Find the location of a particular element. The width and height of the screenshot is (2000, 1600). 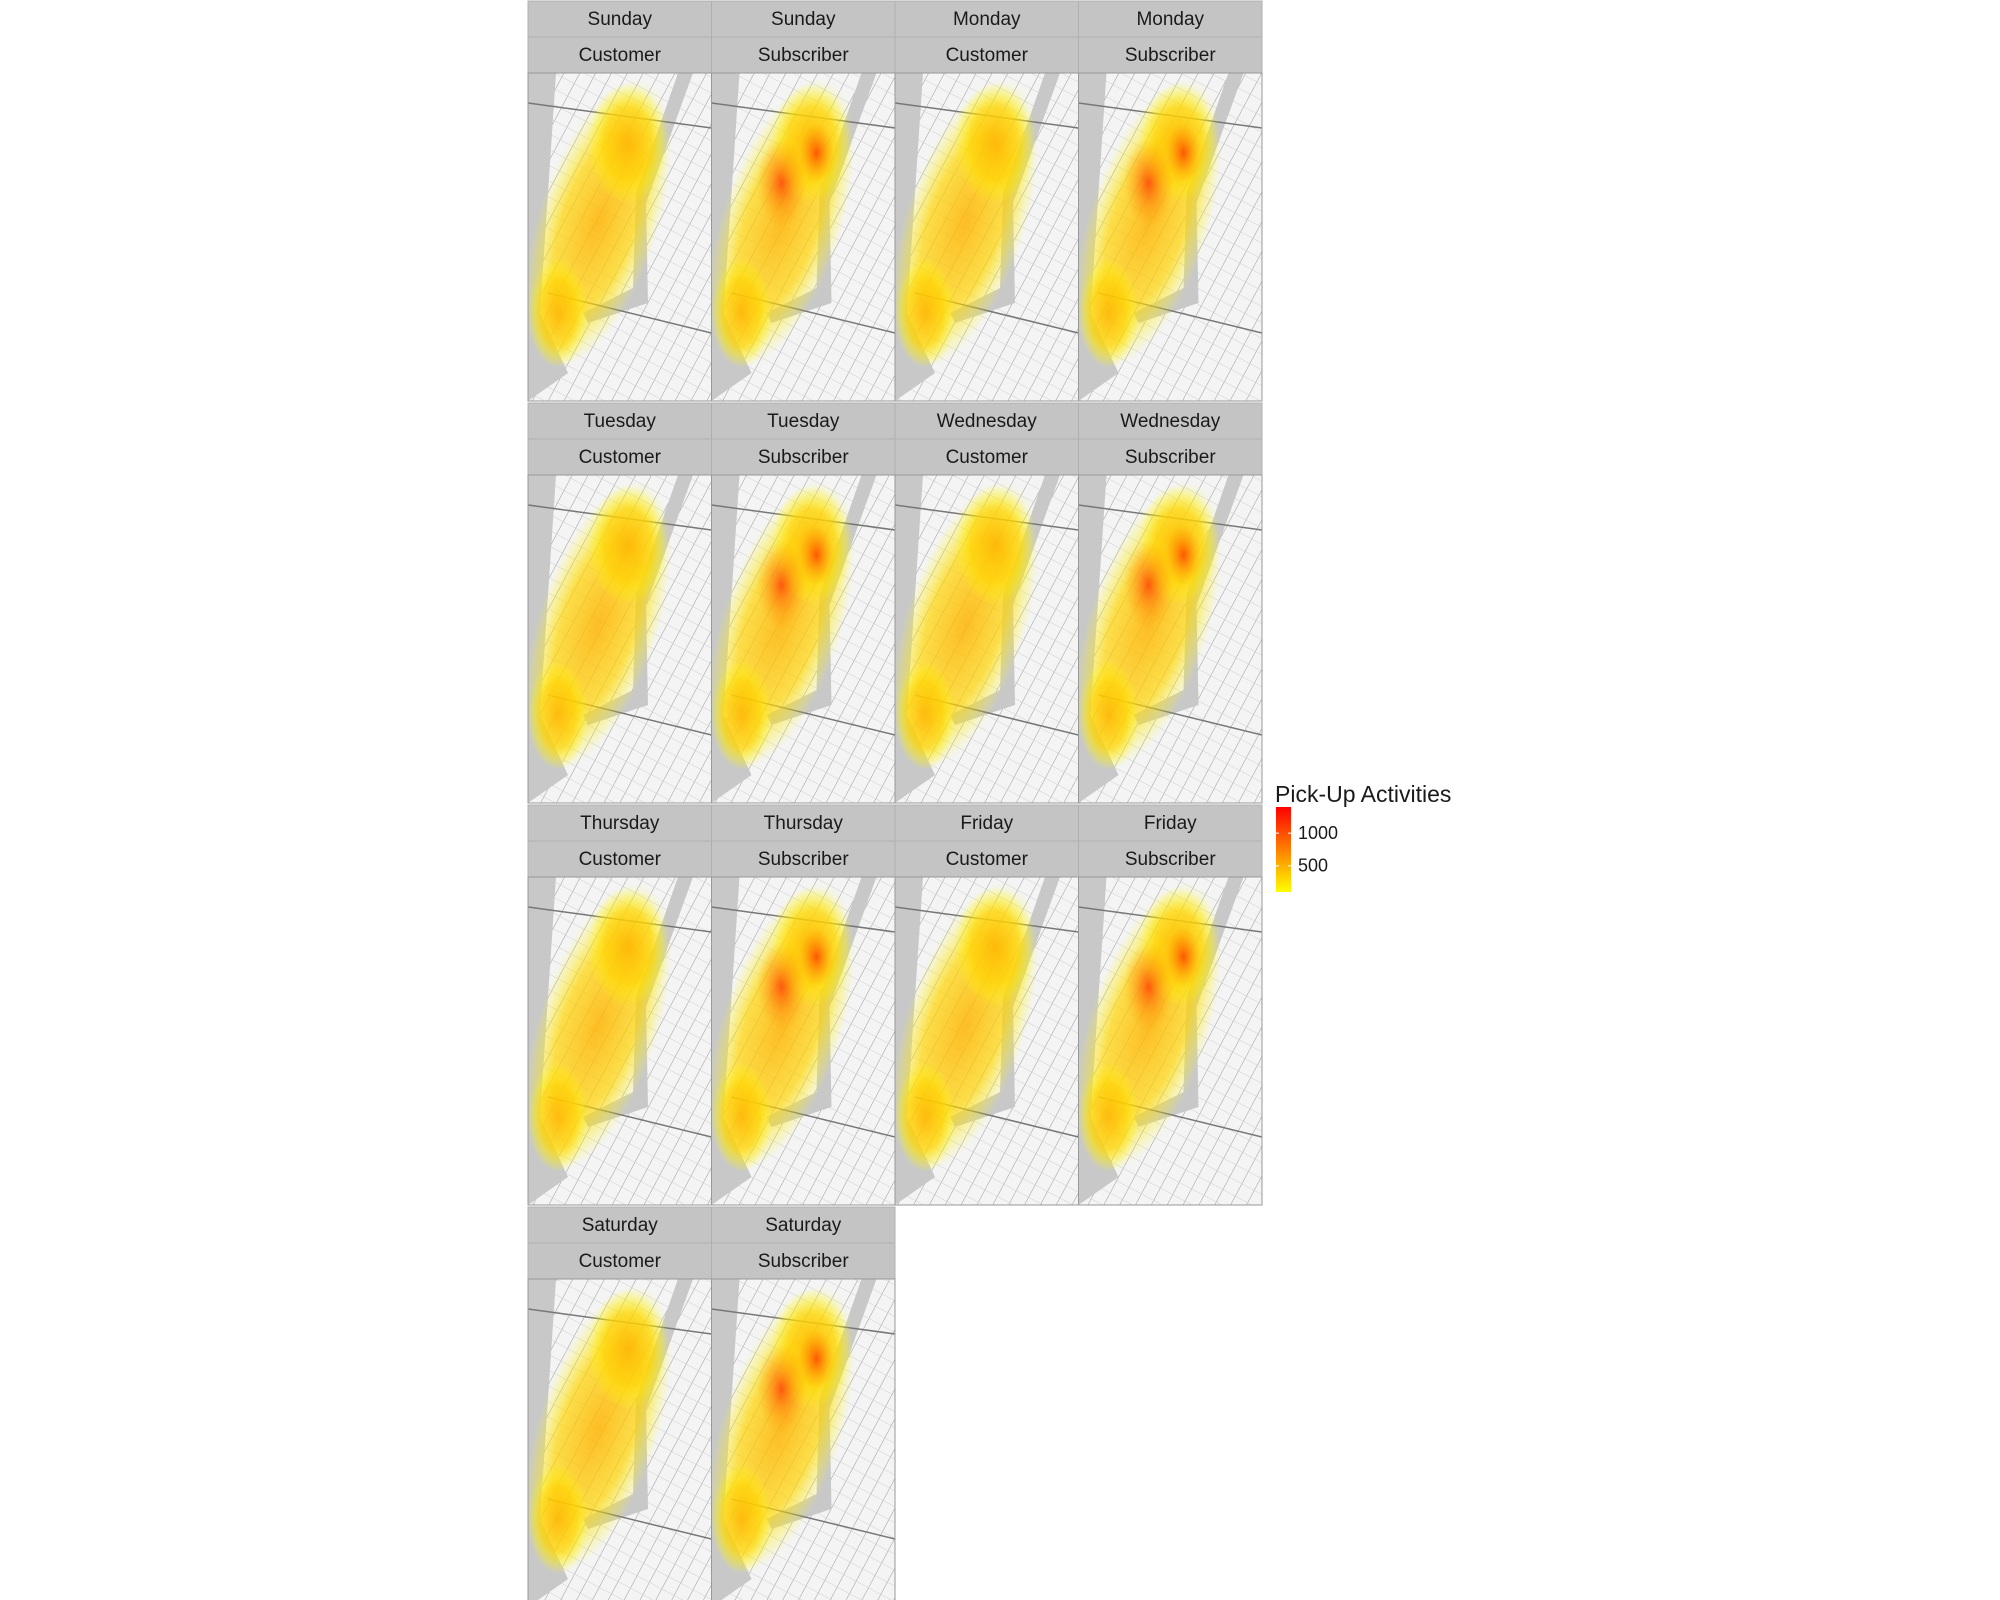

facet-panel: Sunday Subscriber is located at coordinates (803, 201).